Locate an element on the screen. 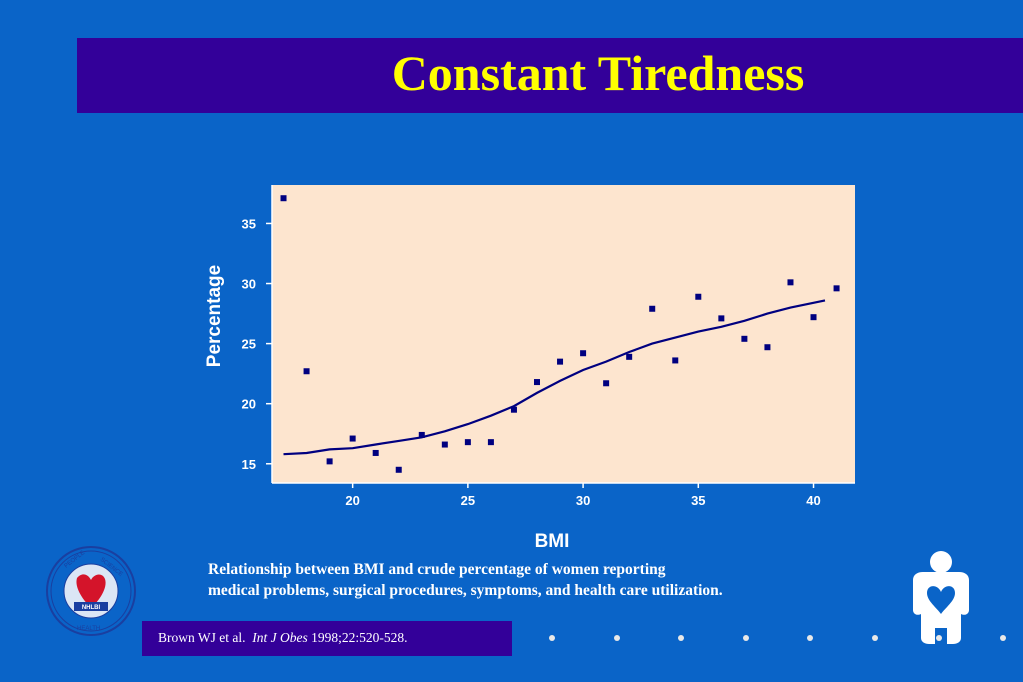 The width and height of the screenshot is (1023, 682). svg-text: HEALTH is located at coordinates (88, 629).